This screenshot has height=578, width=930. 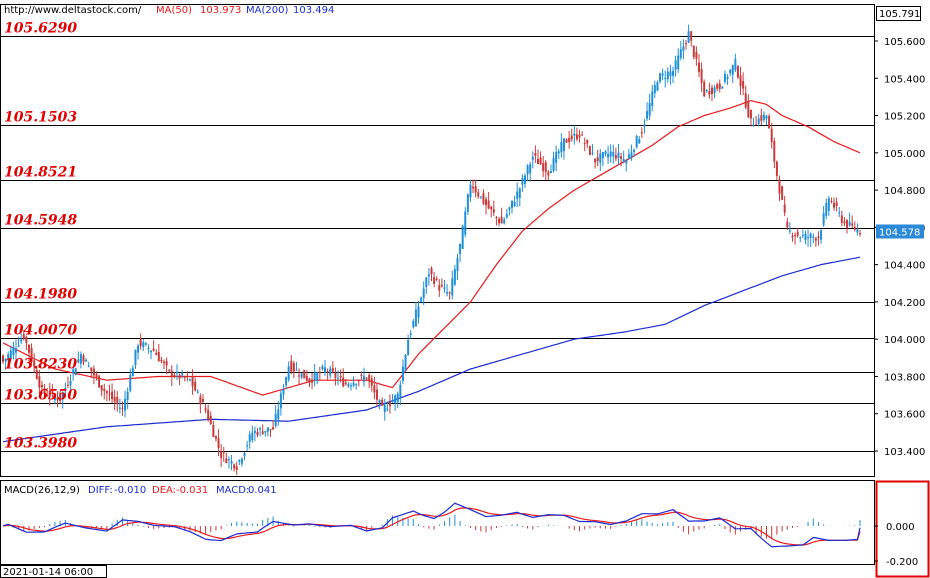 I want to click on level-label: 103.6550, so click(x=40, y=396).